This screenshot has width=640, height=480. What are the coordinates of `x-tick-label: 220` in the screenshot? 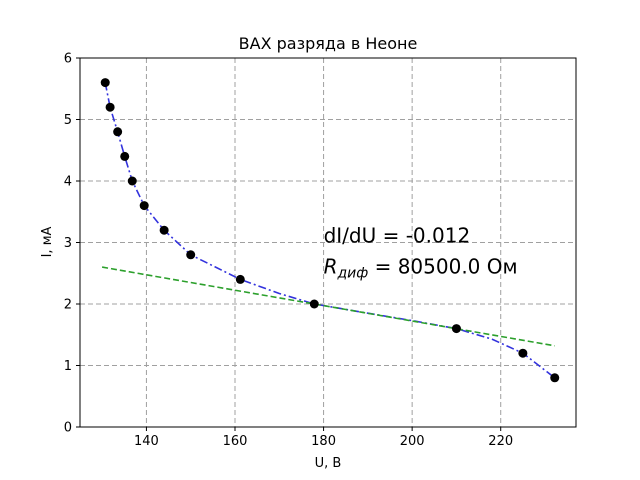 It's located at (500, 441).